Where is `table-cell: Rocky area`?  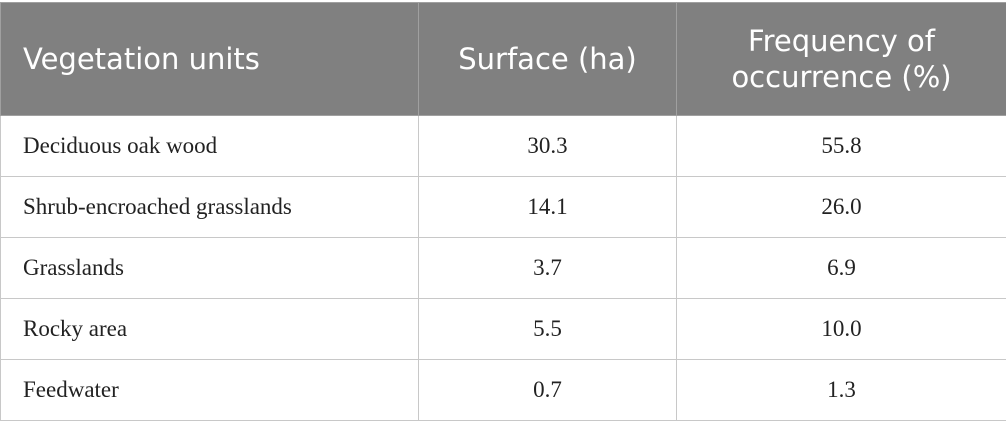 table-cell: Rocky area is located at coordinates (210, 329).